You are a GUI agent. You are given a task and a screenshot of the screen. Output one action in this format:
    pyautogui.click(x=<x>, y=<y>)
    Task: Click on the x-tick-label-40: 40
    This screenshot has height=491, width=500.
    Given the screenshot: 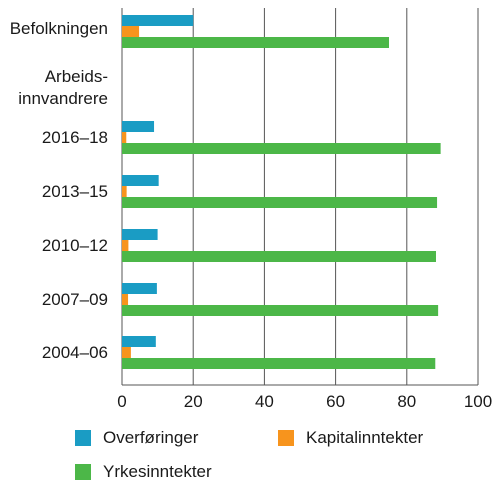 What is the action you would take?
    pyautogui.click(x=264, y=401)
    